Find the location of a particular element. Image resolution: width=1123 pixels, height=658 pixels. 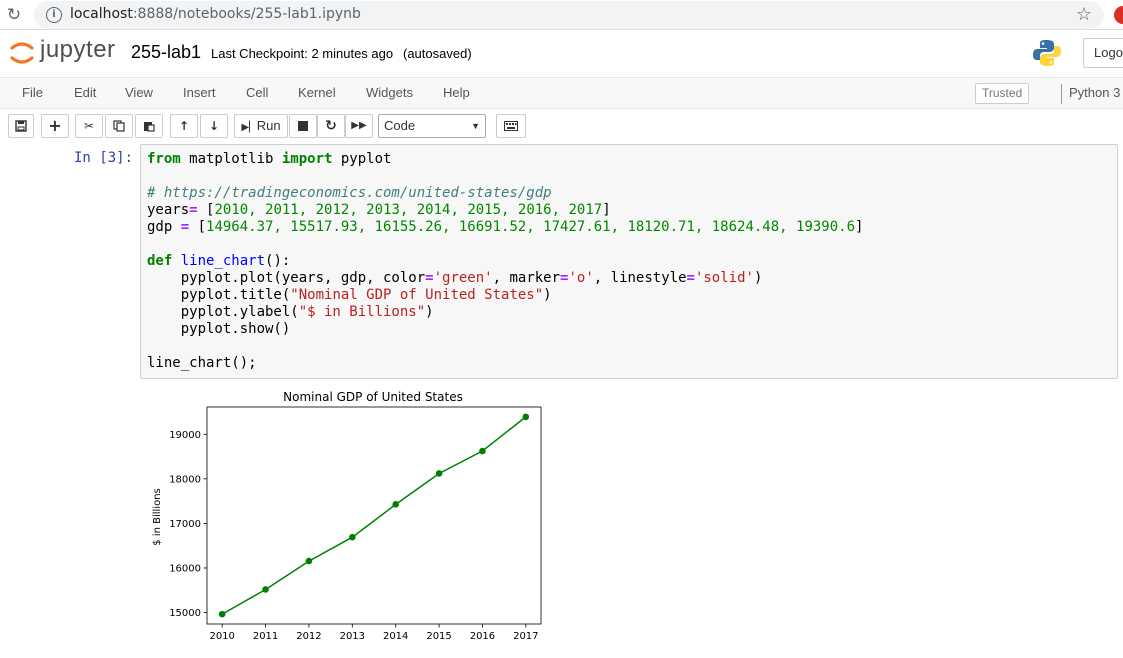

menu-view: View is located at coordinates (139, 92).